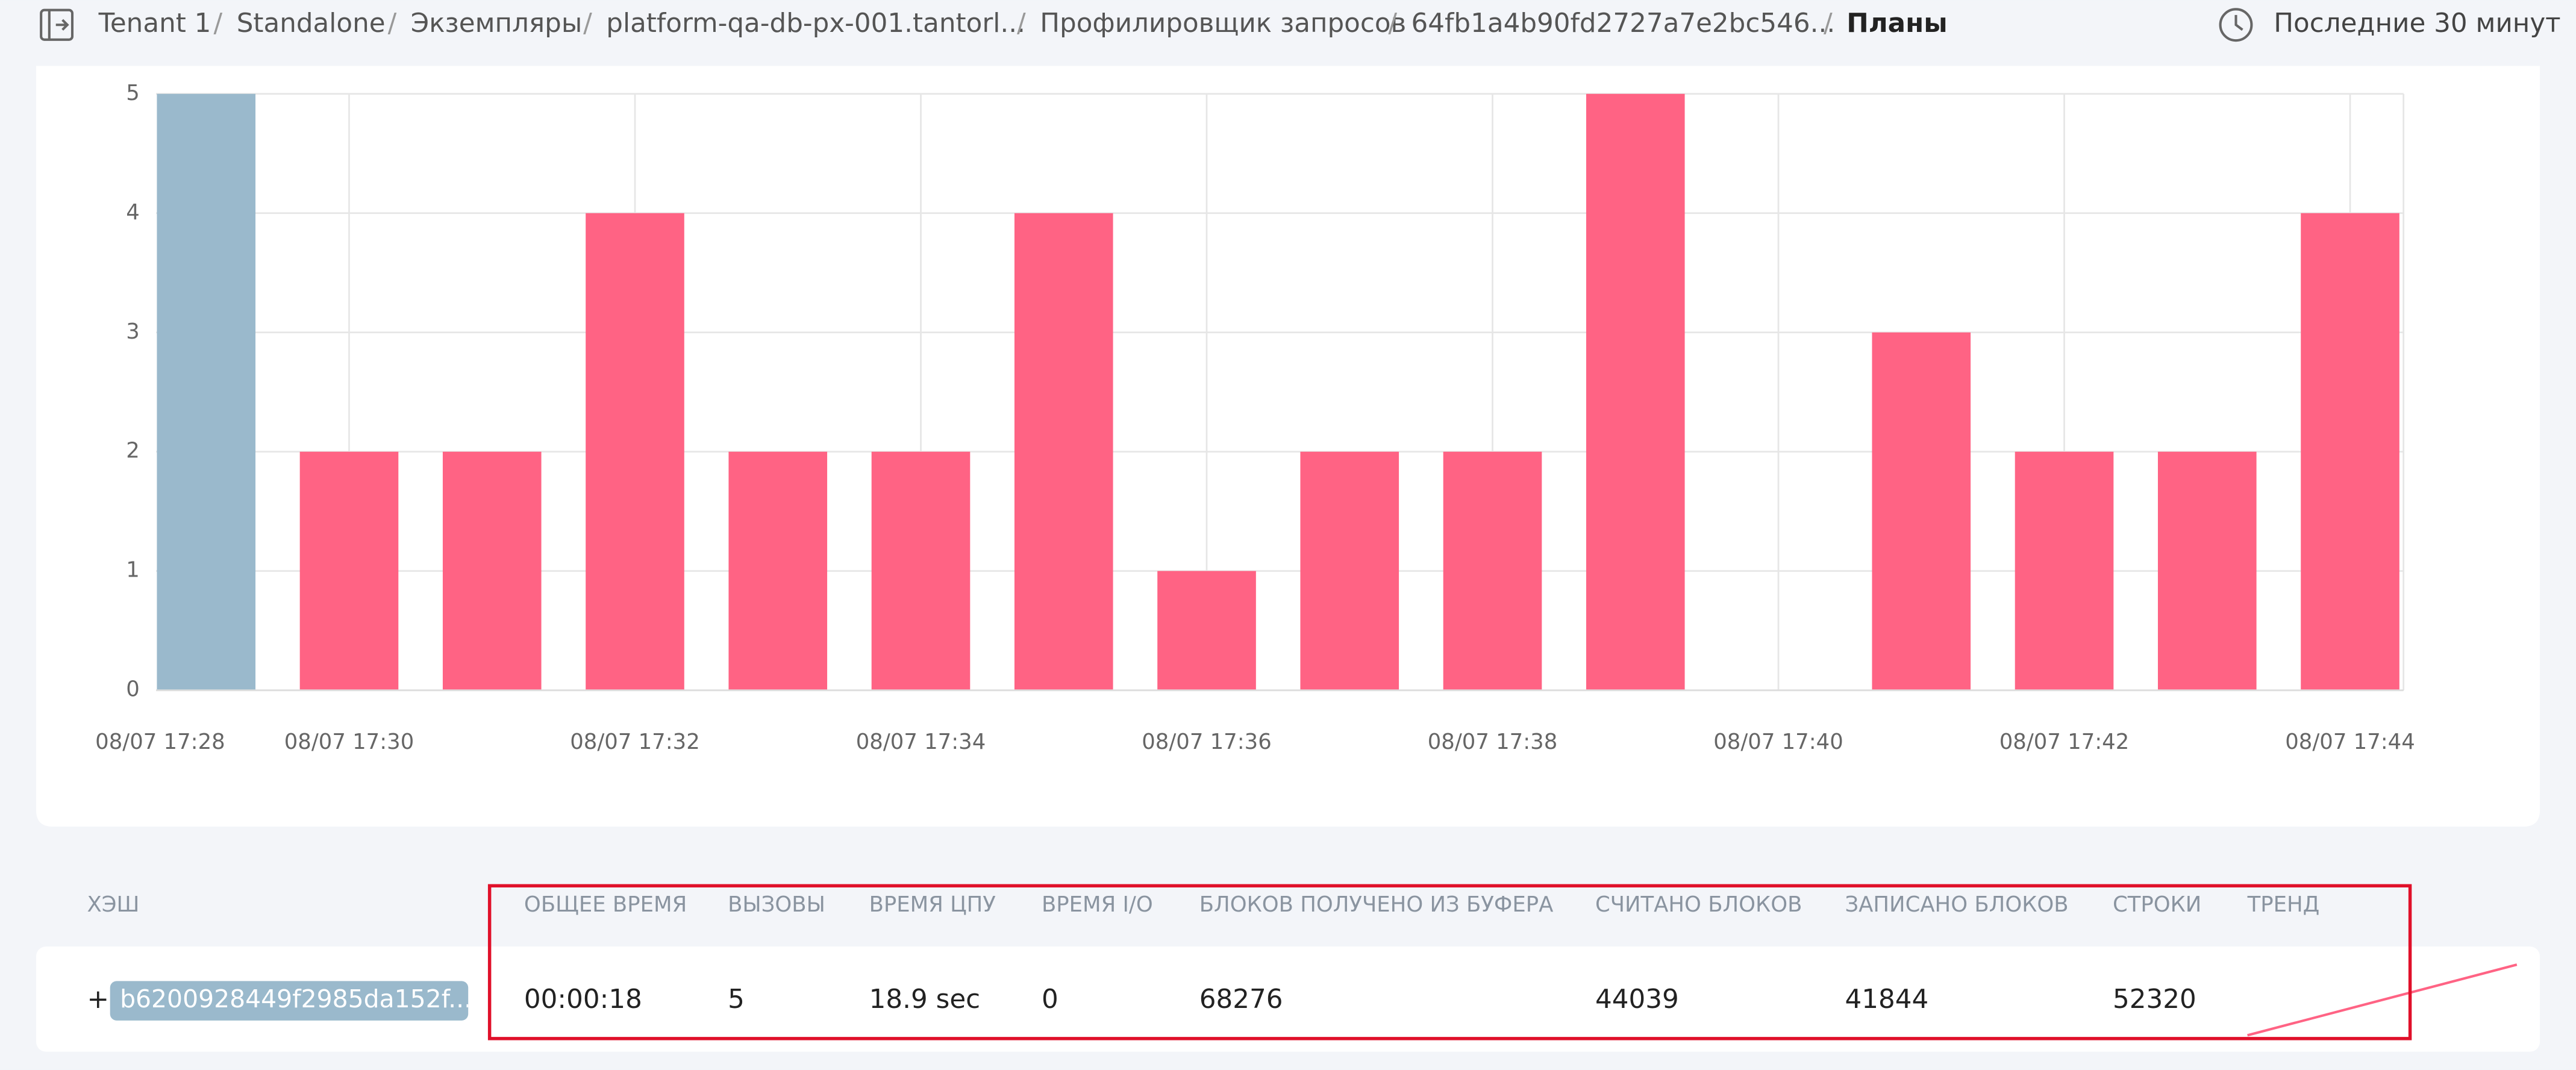 The image size is (2576, 1070). Describe the element at coordinates (933, 904) in the screenshot. I see `column-header: ВРЕМЯ ЦПУ` at that location.